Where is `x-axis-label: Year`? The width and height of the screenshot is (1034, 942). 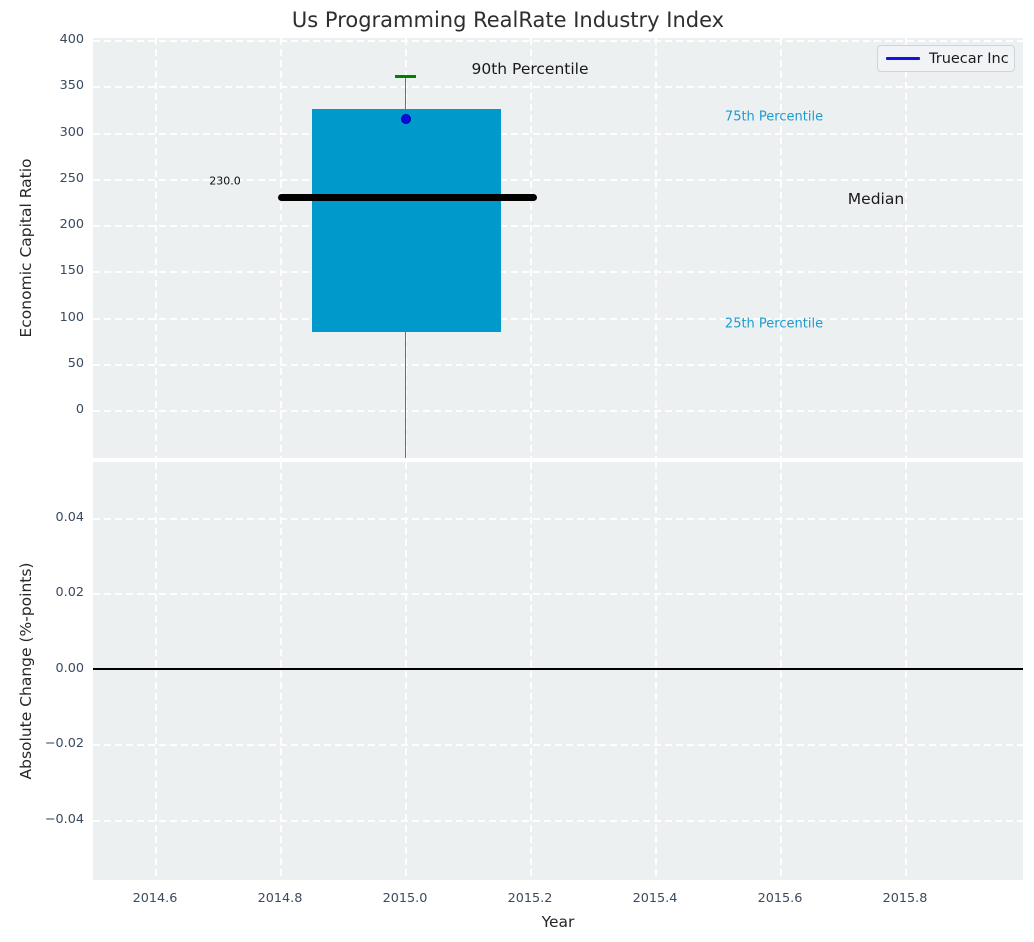 x-axis-label: Year is located at coordinates (558, 922).